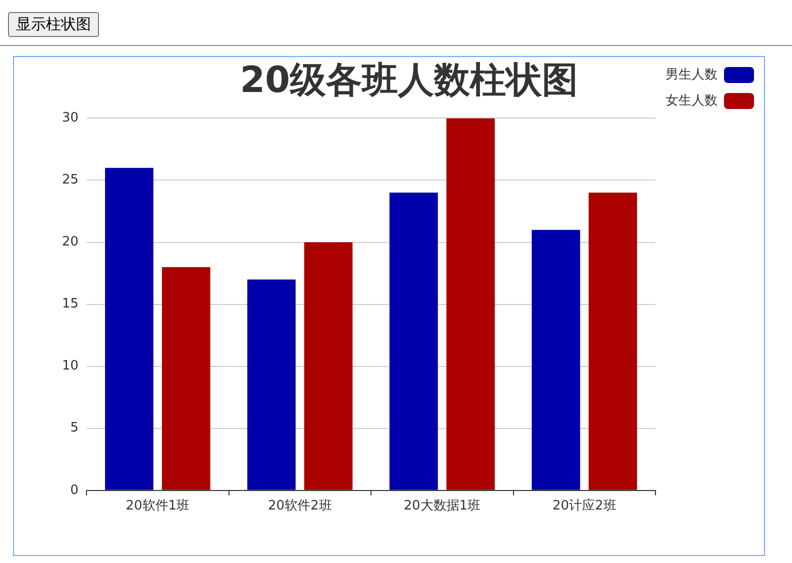 The image size is (792, 563). I want to click on legend-label: 男生人数, so click(692, 74).